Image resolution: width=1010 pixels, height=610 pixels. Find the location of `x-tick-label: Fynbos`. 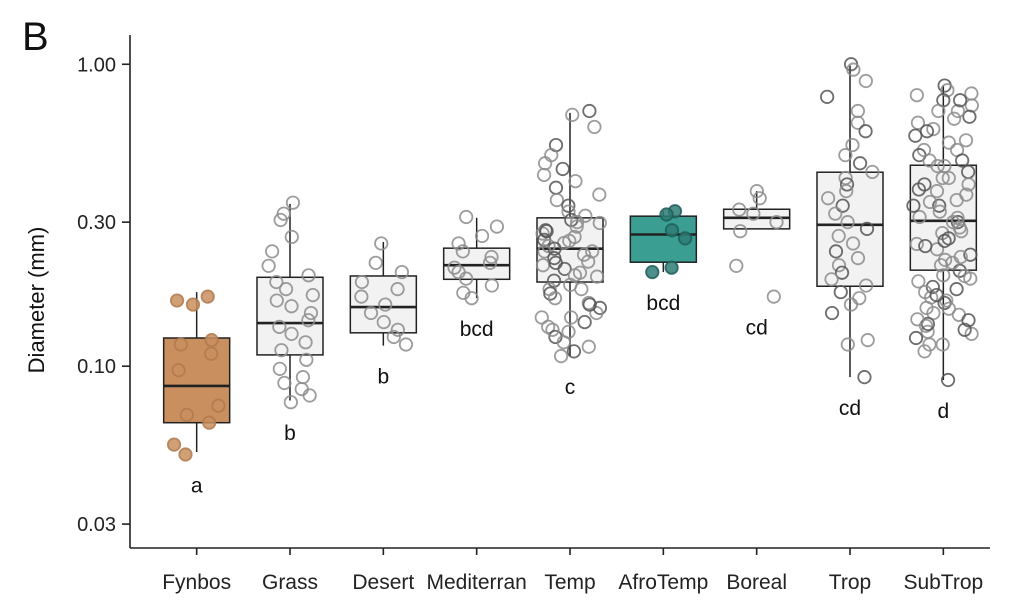

x-tick-label: Fynbos is located at coordinates (196, 582).